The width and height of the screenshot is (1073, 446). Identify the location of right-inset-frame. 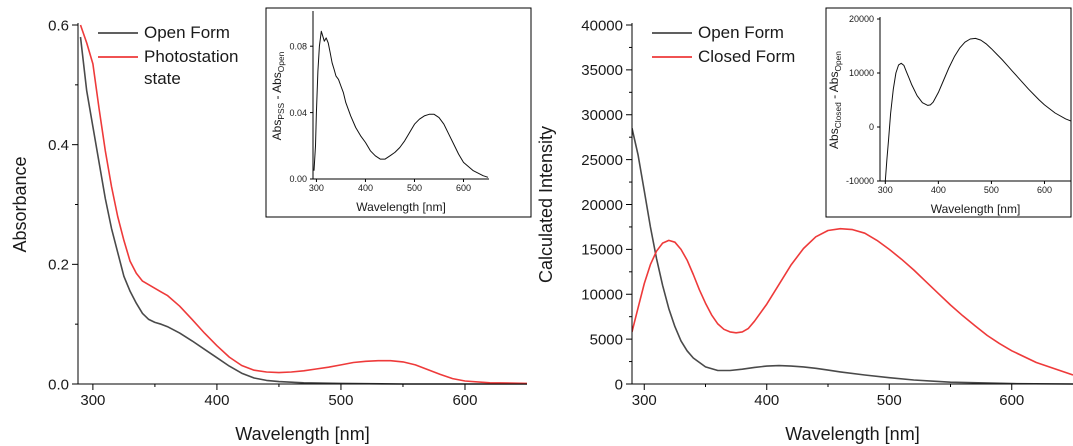
(948, 112).